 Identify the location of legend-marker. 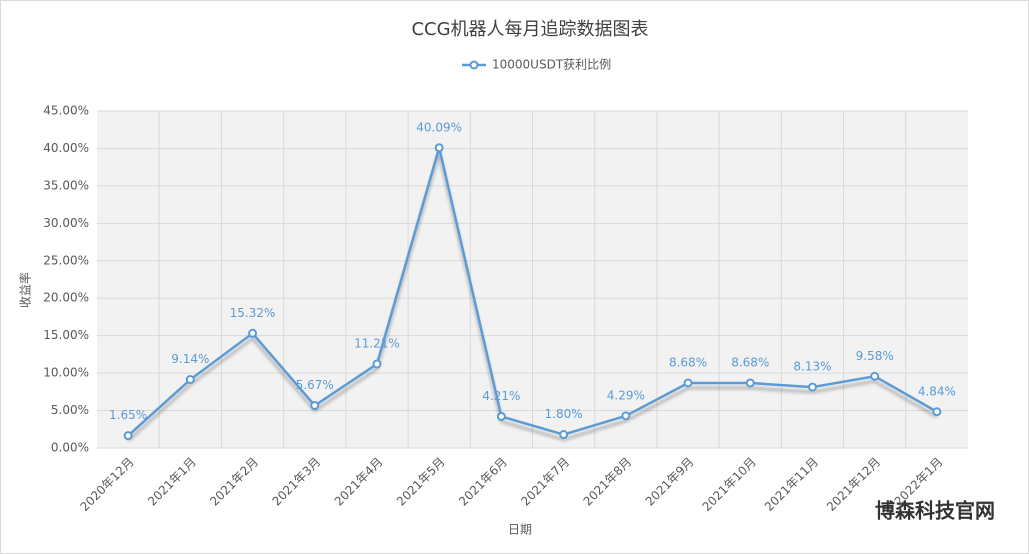
(474, 65).